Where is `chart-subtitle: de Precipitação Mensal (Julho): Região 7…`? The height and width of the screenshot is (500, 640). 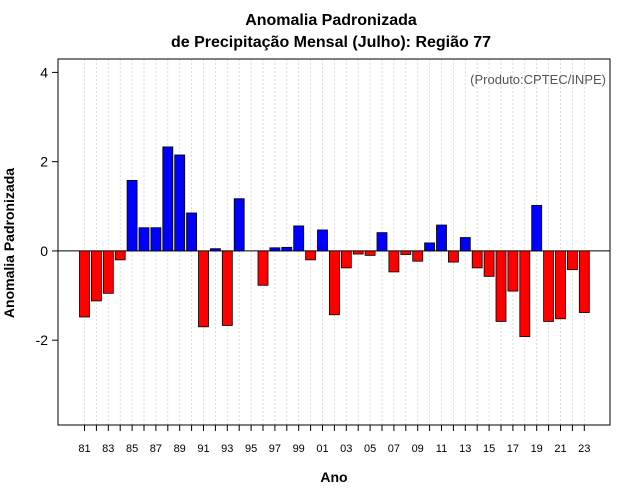
chart-subtitle: de Precipitação Mensal (Julho): Região 7… is located at coordinates (331, 42).